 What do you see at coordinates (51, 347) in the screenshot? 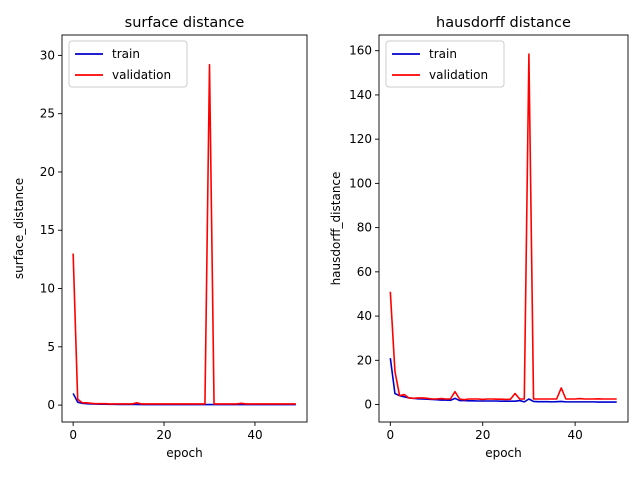
I see `y-tick-label: 5` at bounding box center [51, 347].